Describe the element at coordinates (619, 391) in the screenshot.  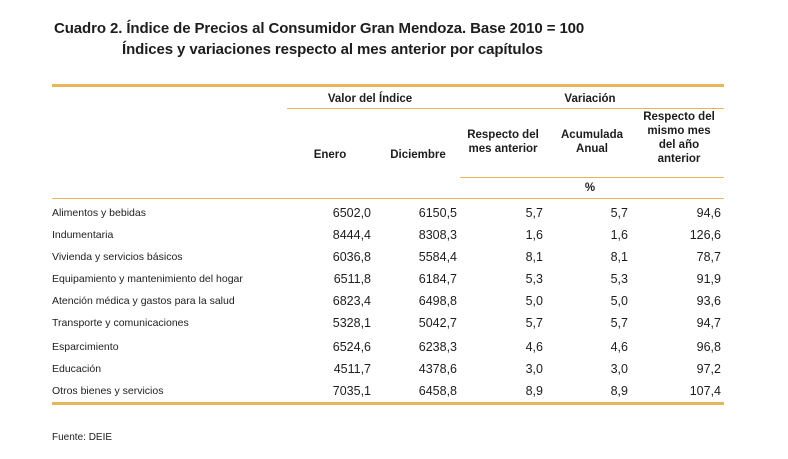
I see `cell-var-acumulada: 8,9` at that location.